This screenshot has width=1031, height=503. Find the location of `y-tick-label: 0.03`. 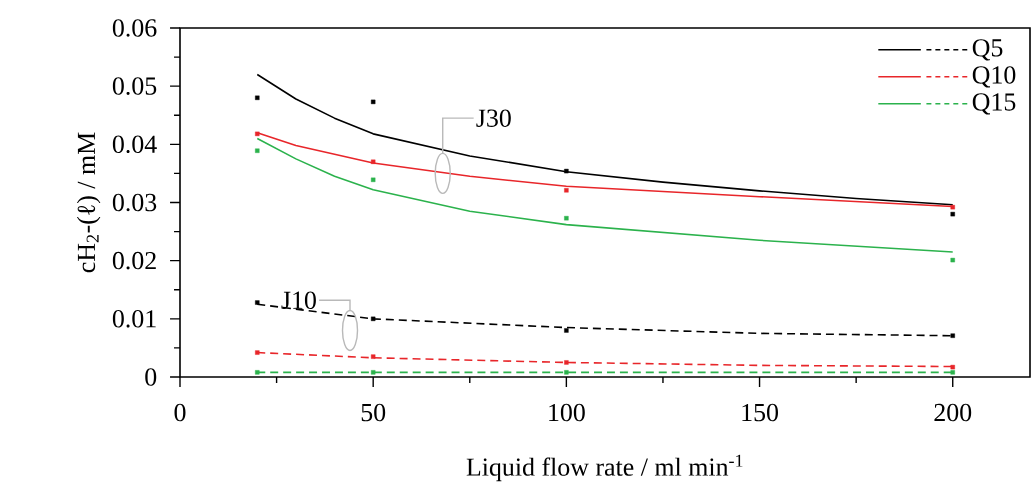

y-tick-label: 0.03 is located at coordinates (134, 202).